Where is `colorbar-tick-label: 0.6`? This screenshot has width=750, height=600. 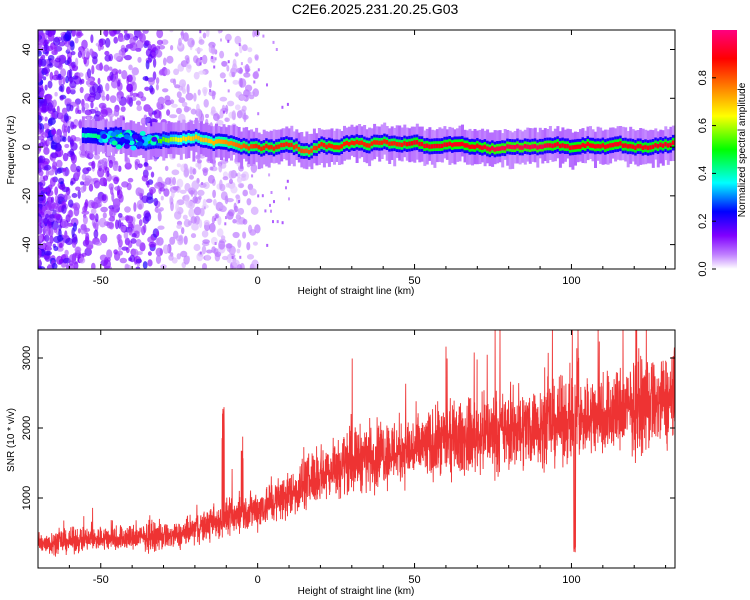
colorbar-tick-label: 0.6 is located at coordinates (703, 125).